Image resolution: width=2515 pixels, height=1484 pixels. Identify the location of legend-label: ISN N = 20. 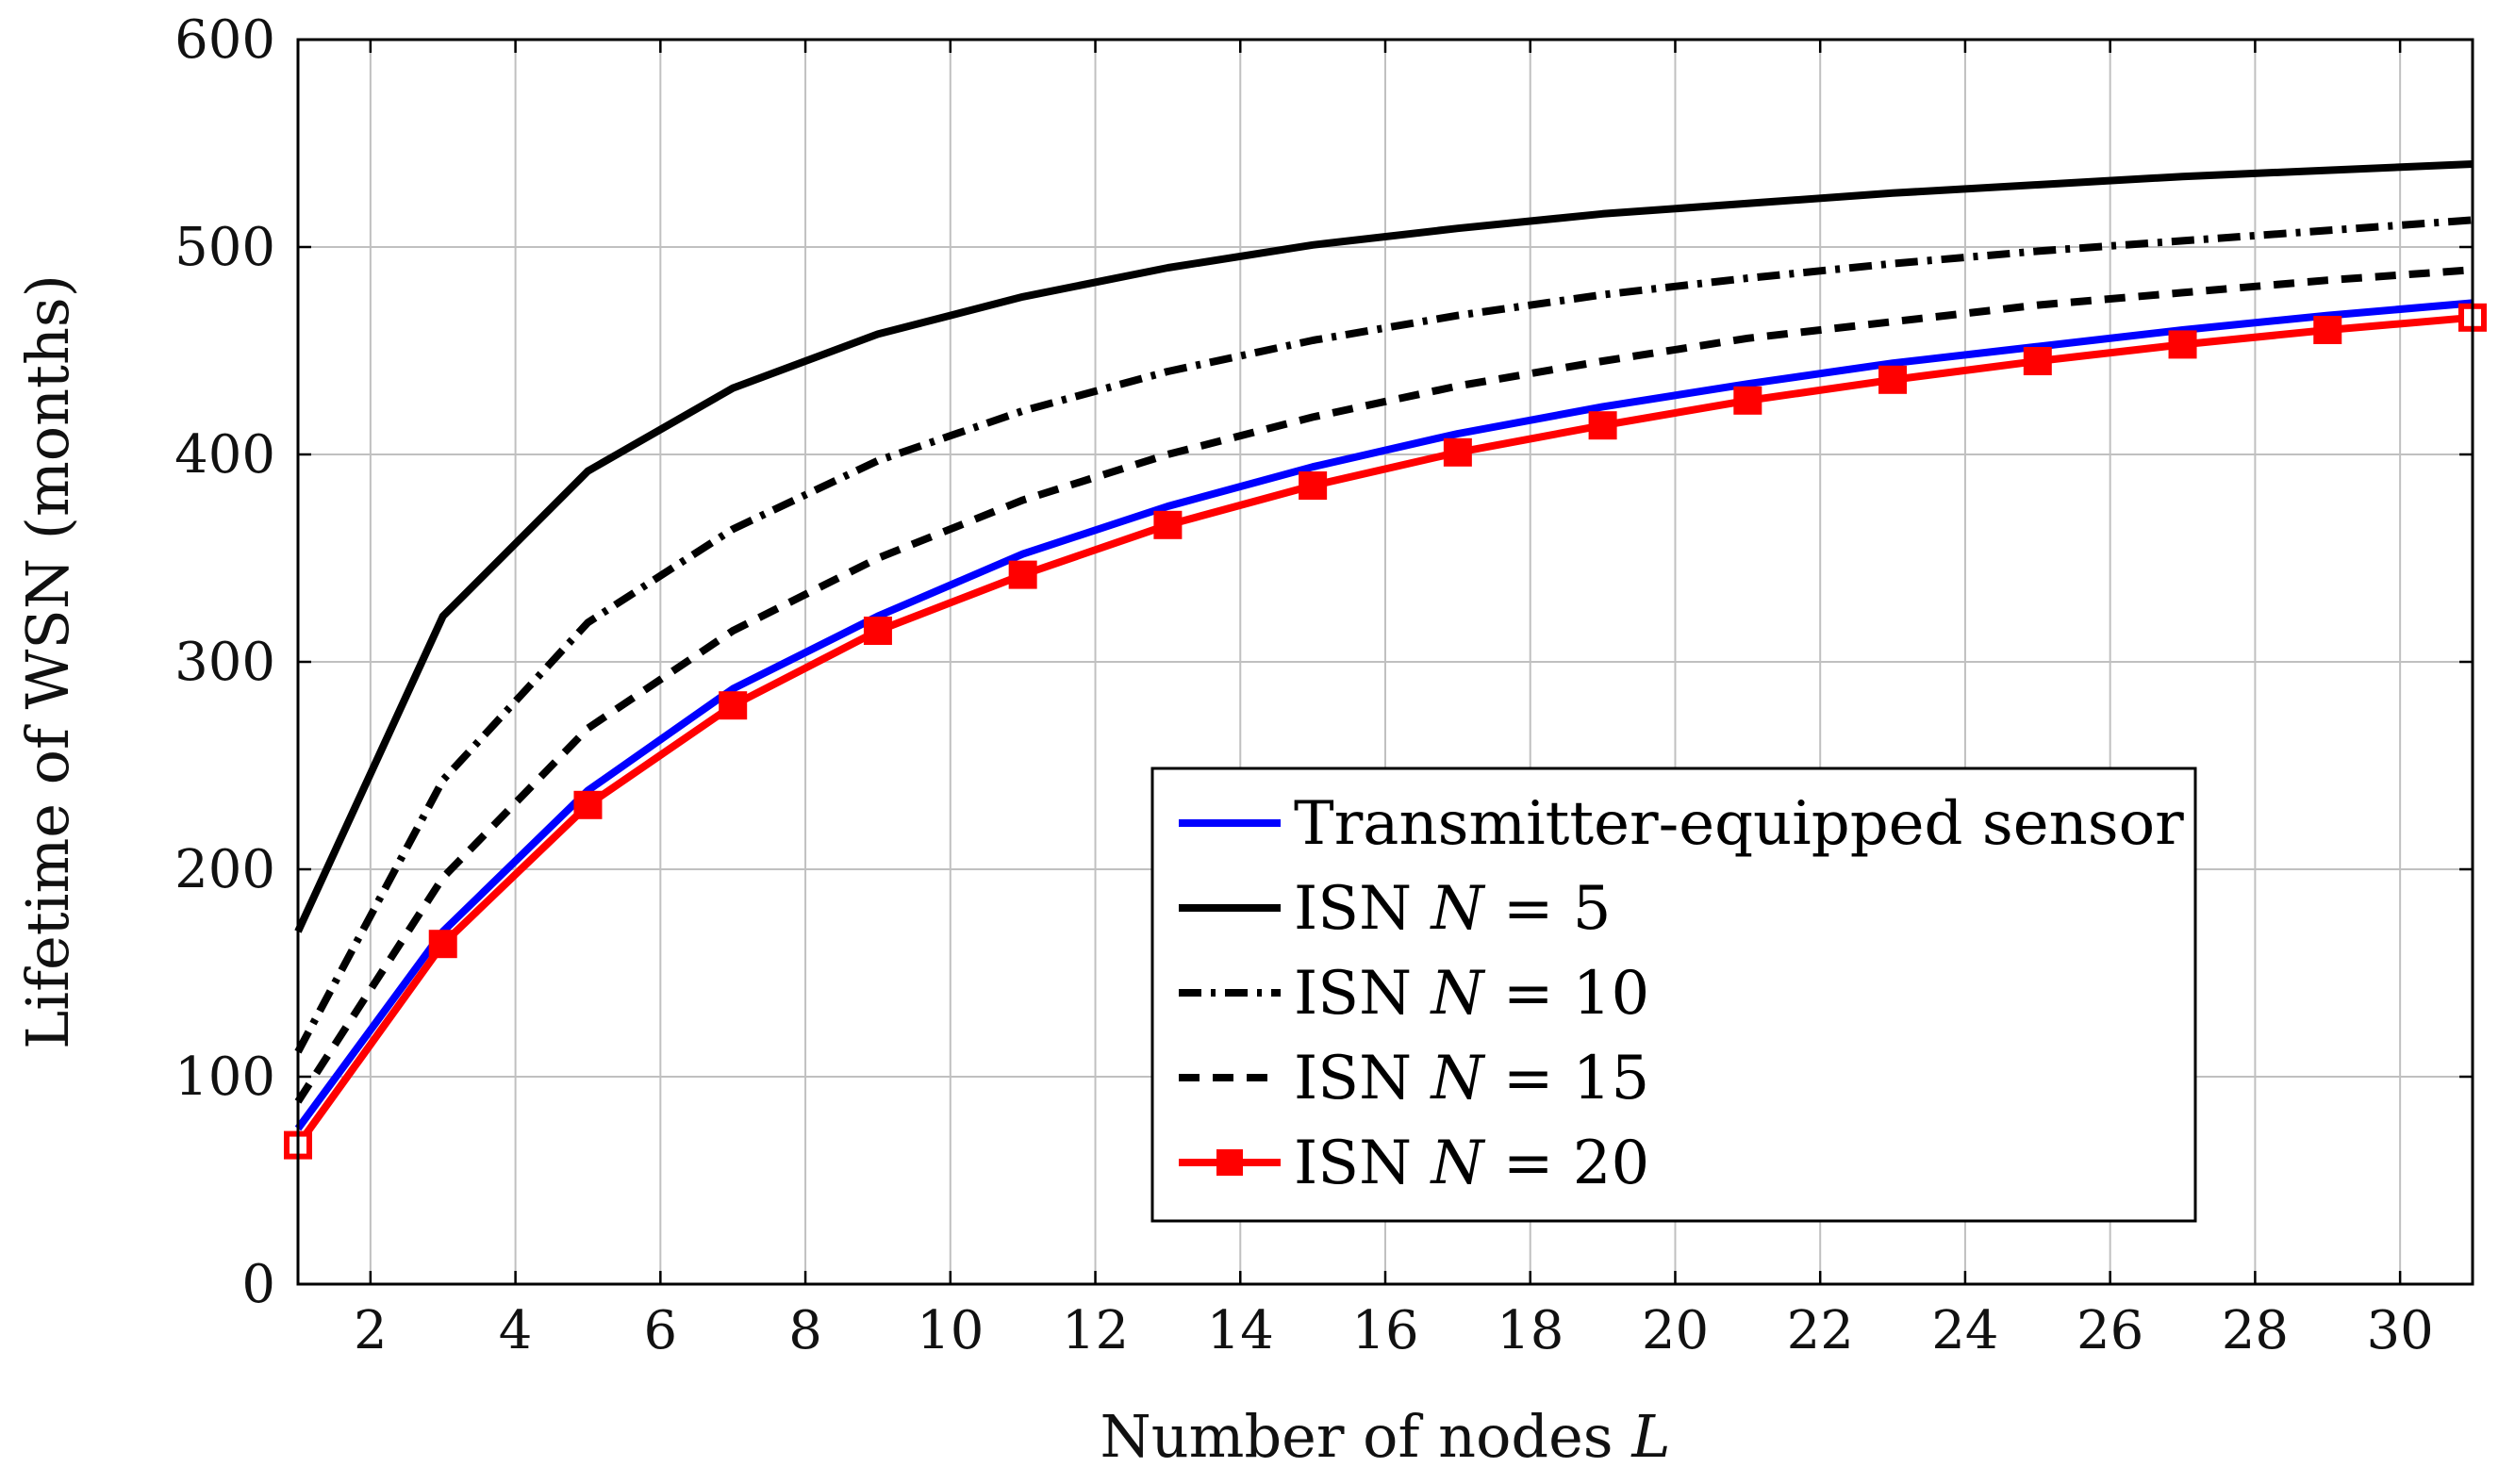
(1471, 1163).